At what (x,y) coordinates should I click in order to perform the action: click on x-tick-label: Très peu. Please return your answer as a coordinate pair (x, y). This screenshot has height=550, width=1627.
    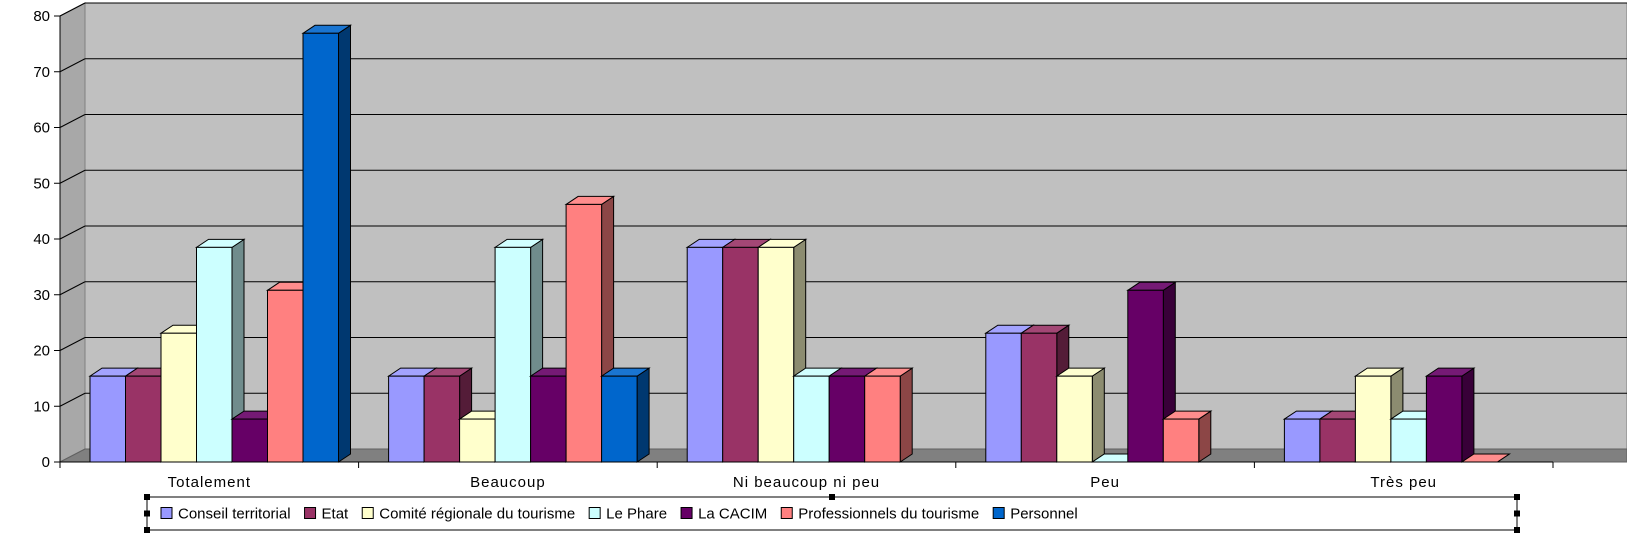
    Looking at the image, I should click on (1403, 482).